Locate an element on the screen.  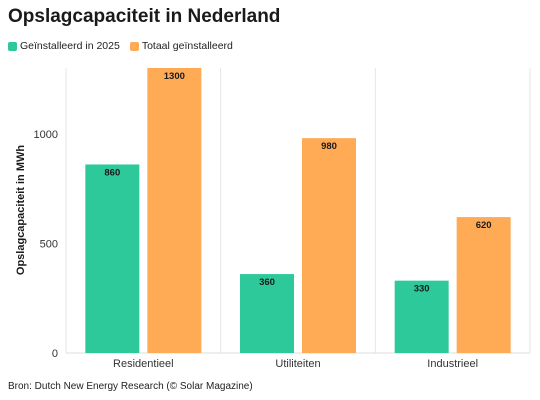
legend-swatch-installed-2025 is located at coordinates (12, 46).